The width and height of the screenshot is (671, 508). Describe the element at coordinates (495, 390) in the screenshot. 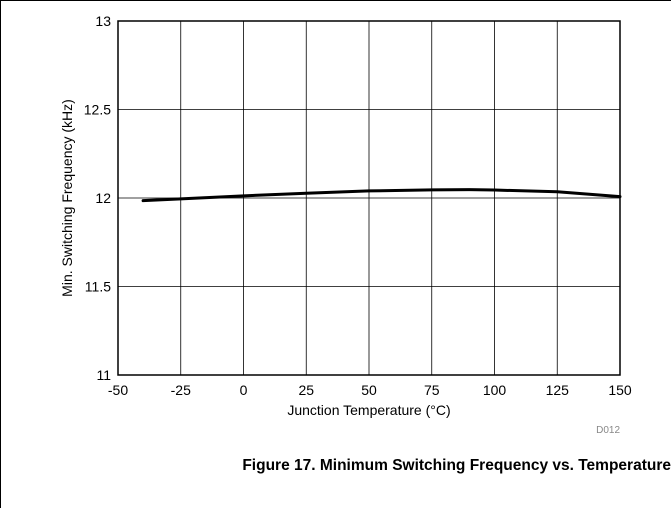

I see `x-tick-label: 100` at that location.